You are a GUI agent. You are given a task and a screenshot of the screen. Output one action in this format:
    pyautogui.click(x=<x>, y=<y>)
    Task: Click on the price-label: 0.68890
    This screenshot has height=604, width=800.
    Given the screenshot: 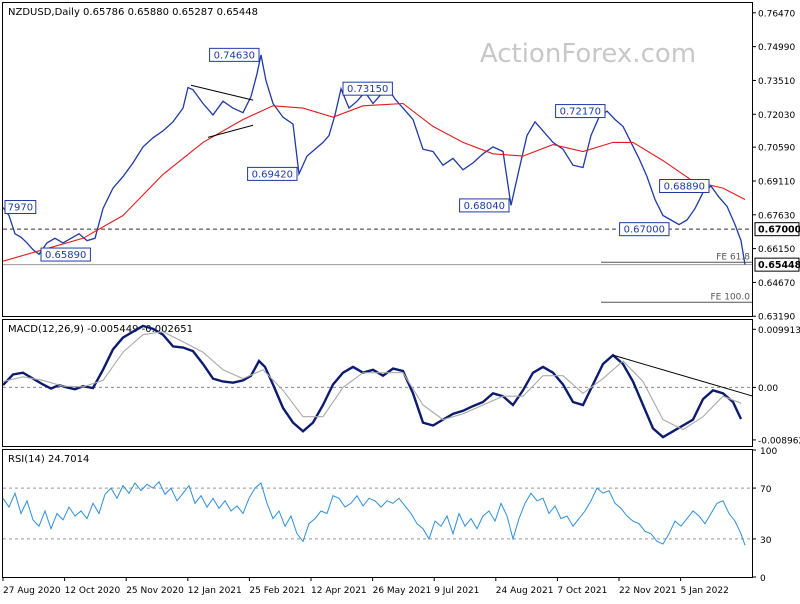 What is the action you would take?
    pyautogui.click(x=684, y=186)
    